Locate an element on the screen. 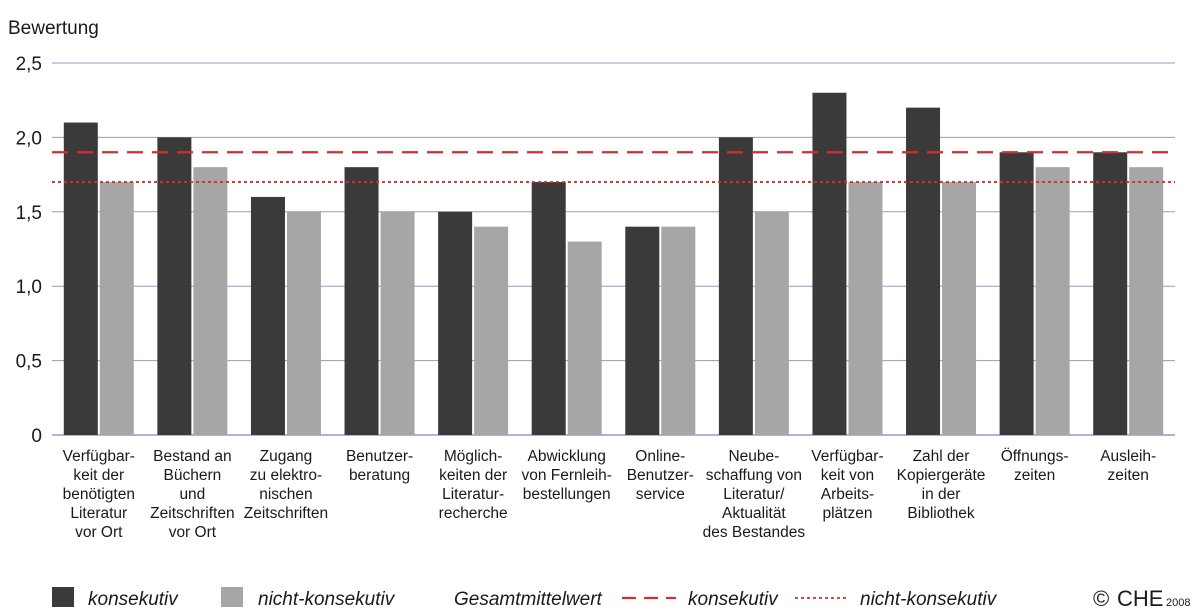 This screenshot has width=1193, height=610. logo-year: 2008 is located at coordinates (1178, 603).